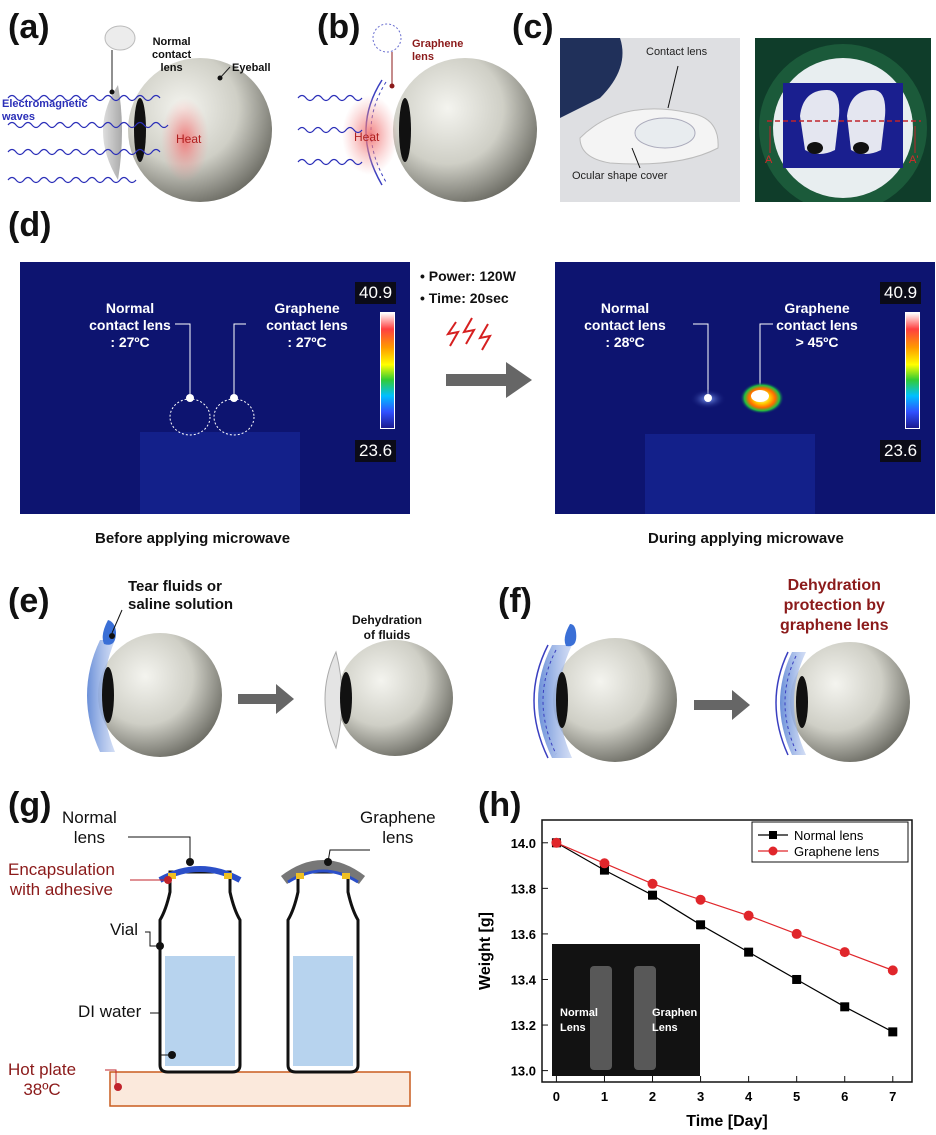 This screenshot has width=936, height=1135. I want to click on graphene-lens-temp-during: Graphene contact lens > 45ºC, so click(817, 325).